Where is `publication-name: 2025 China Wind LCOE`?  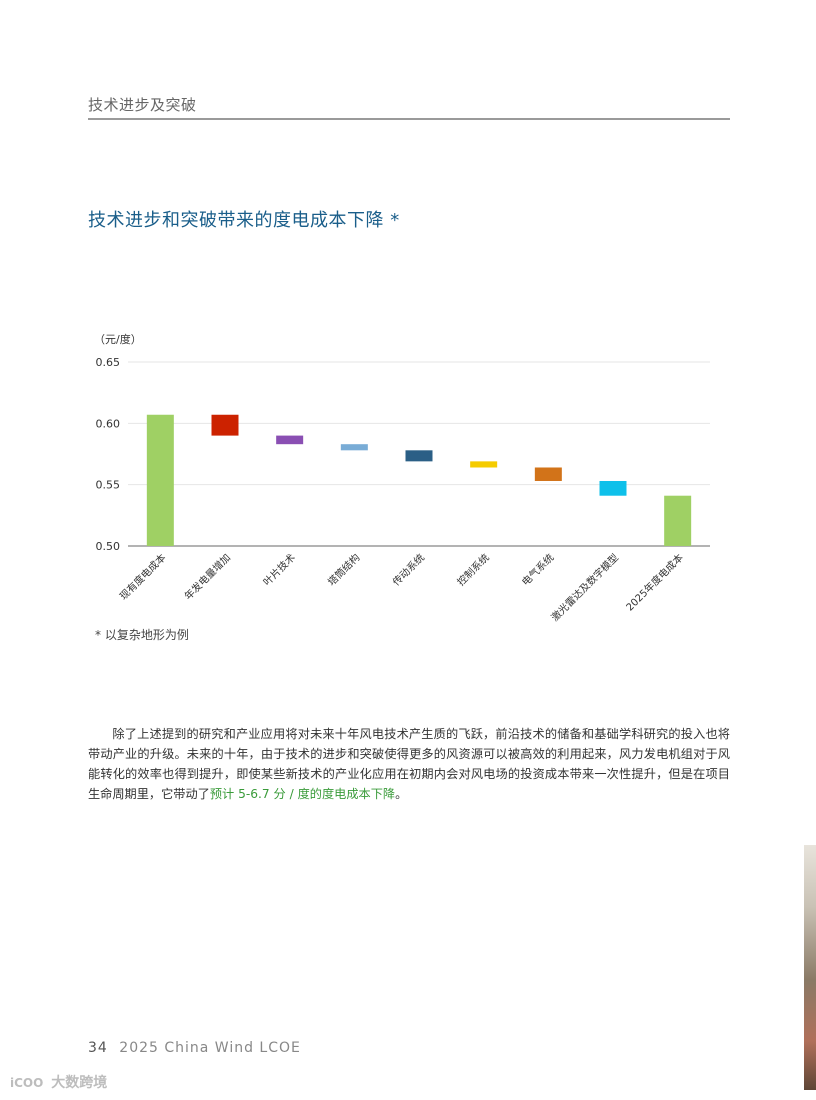
publication-name: 2025 China Wind LCOE is located at coordinates (210, 1048).